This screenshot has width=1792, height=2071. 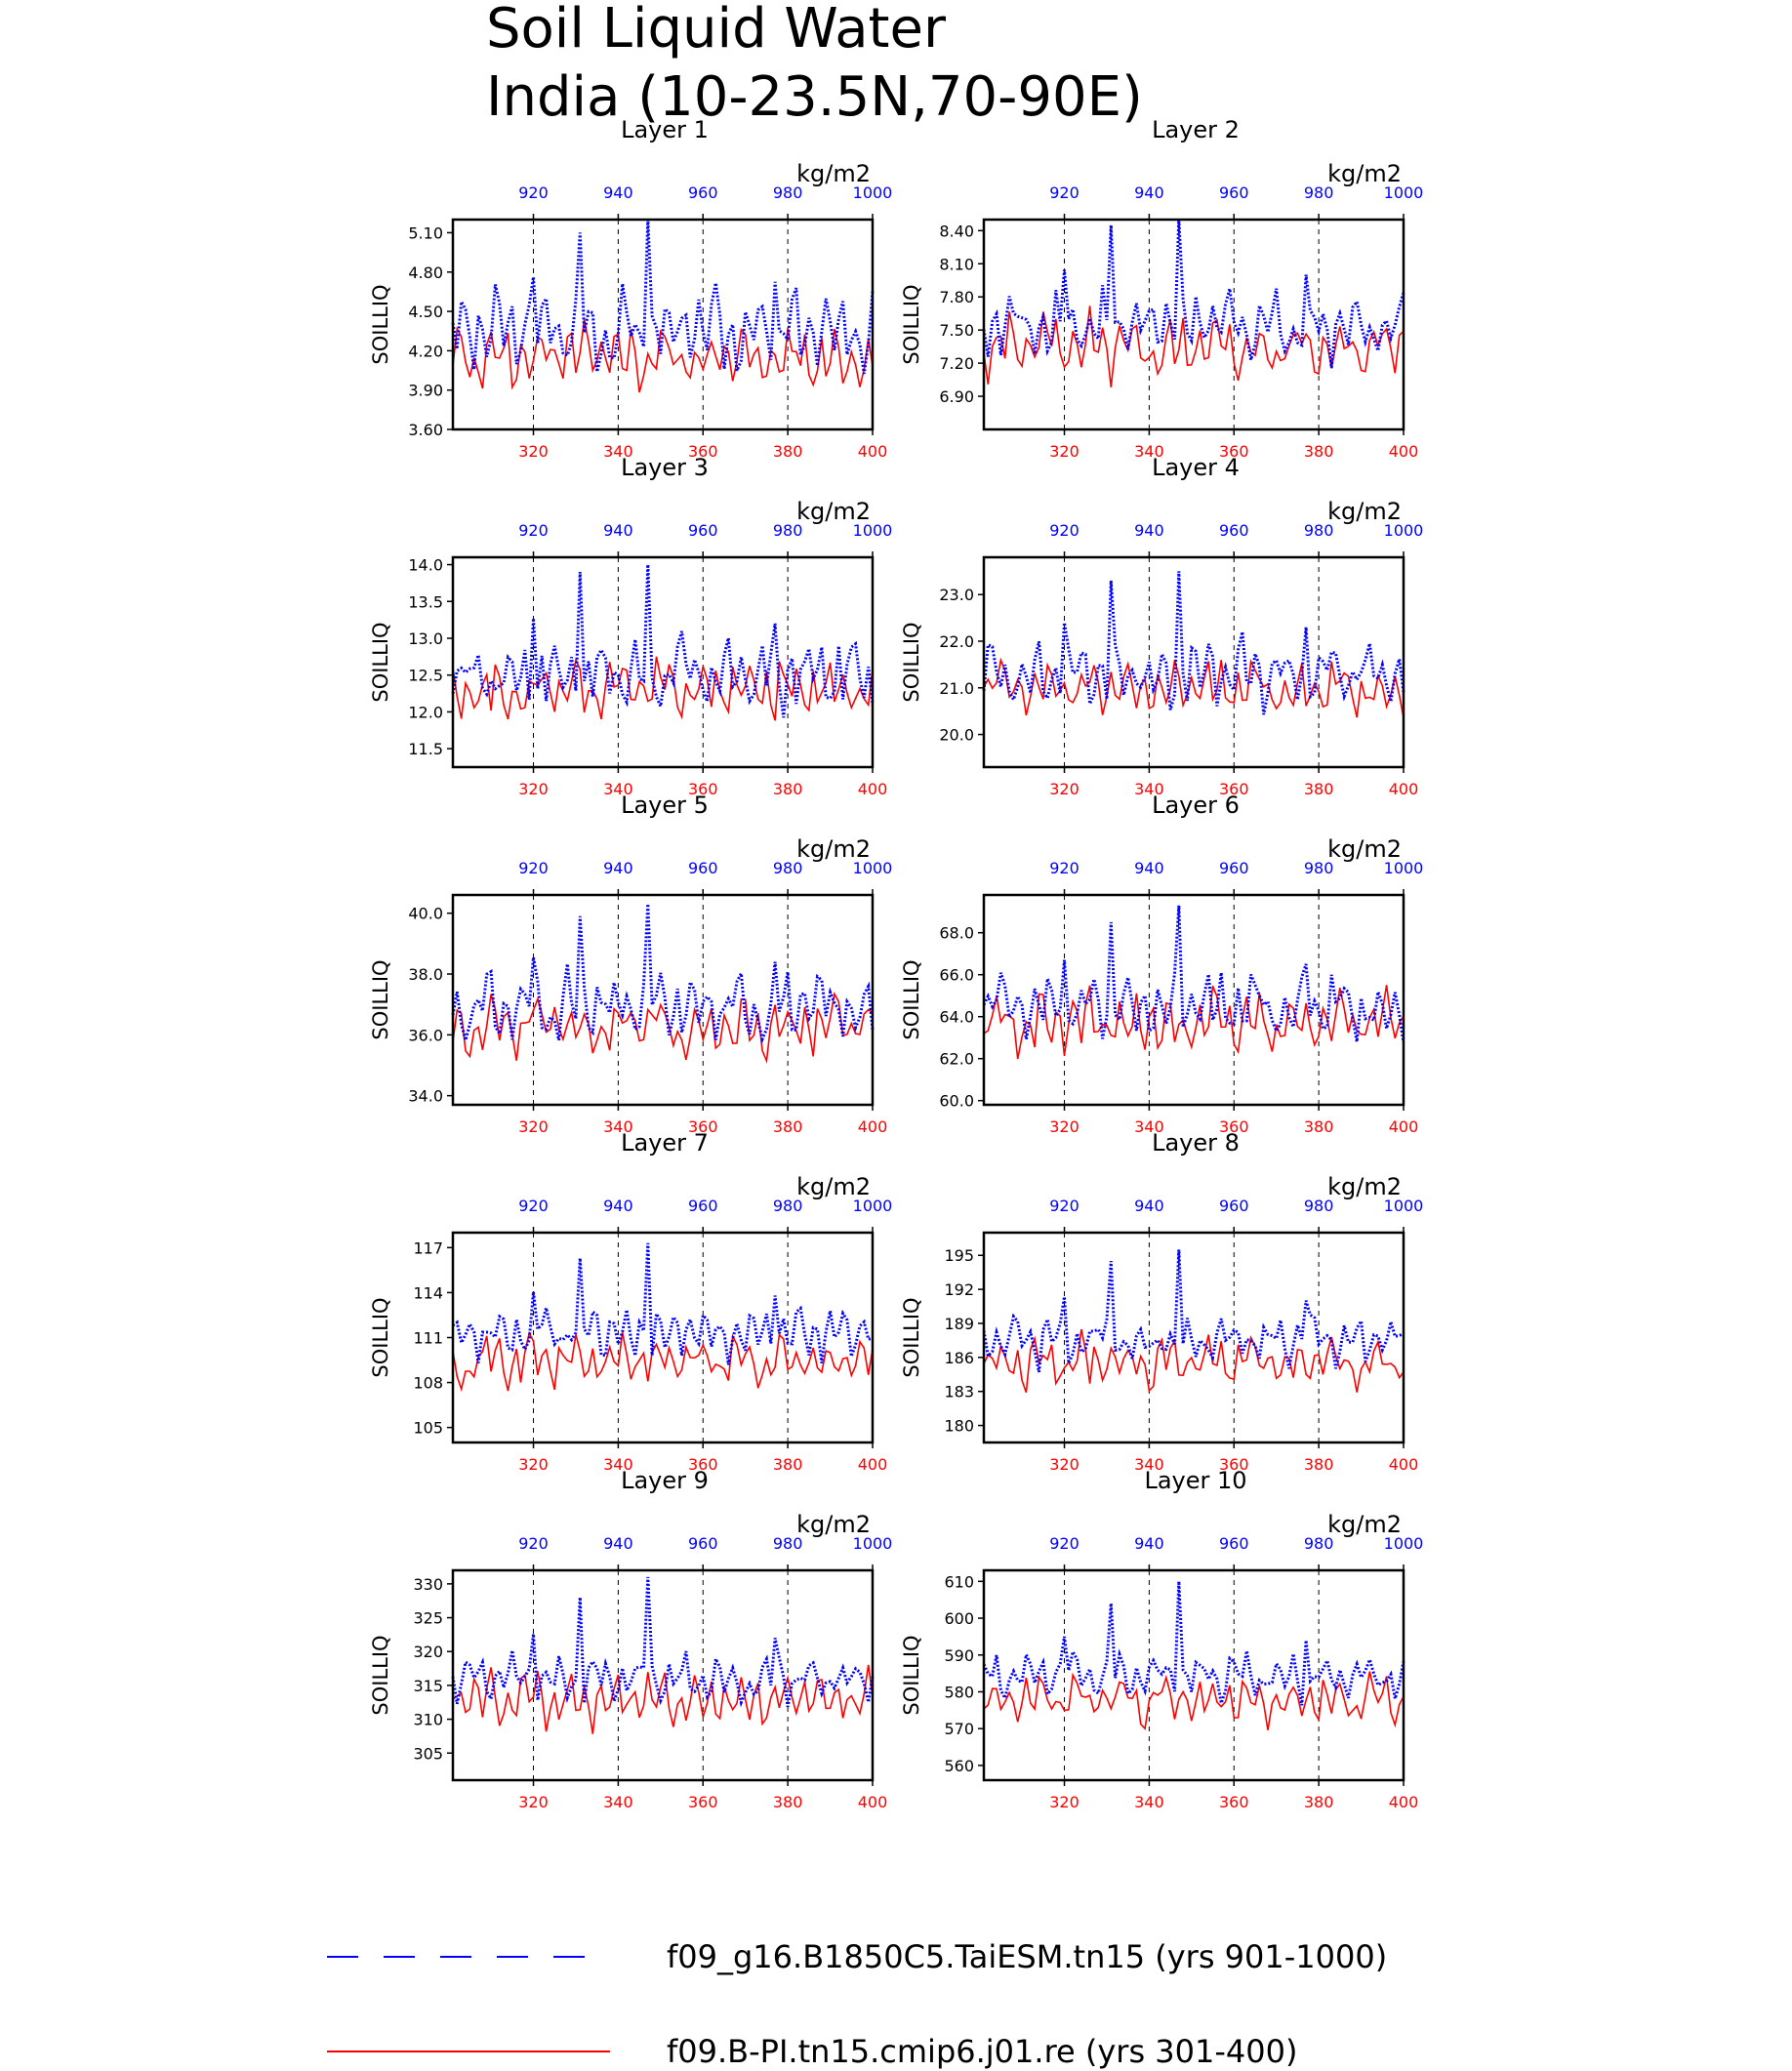 What do you see at coordinates (428, 1652) in the screenshot?
I see `y-tick-label: 320` at bounding box center [428, 1652].